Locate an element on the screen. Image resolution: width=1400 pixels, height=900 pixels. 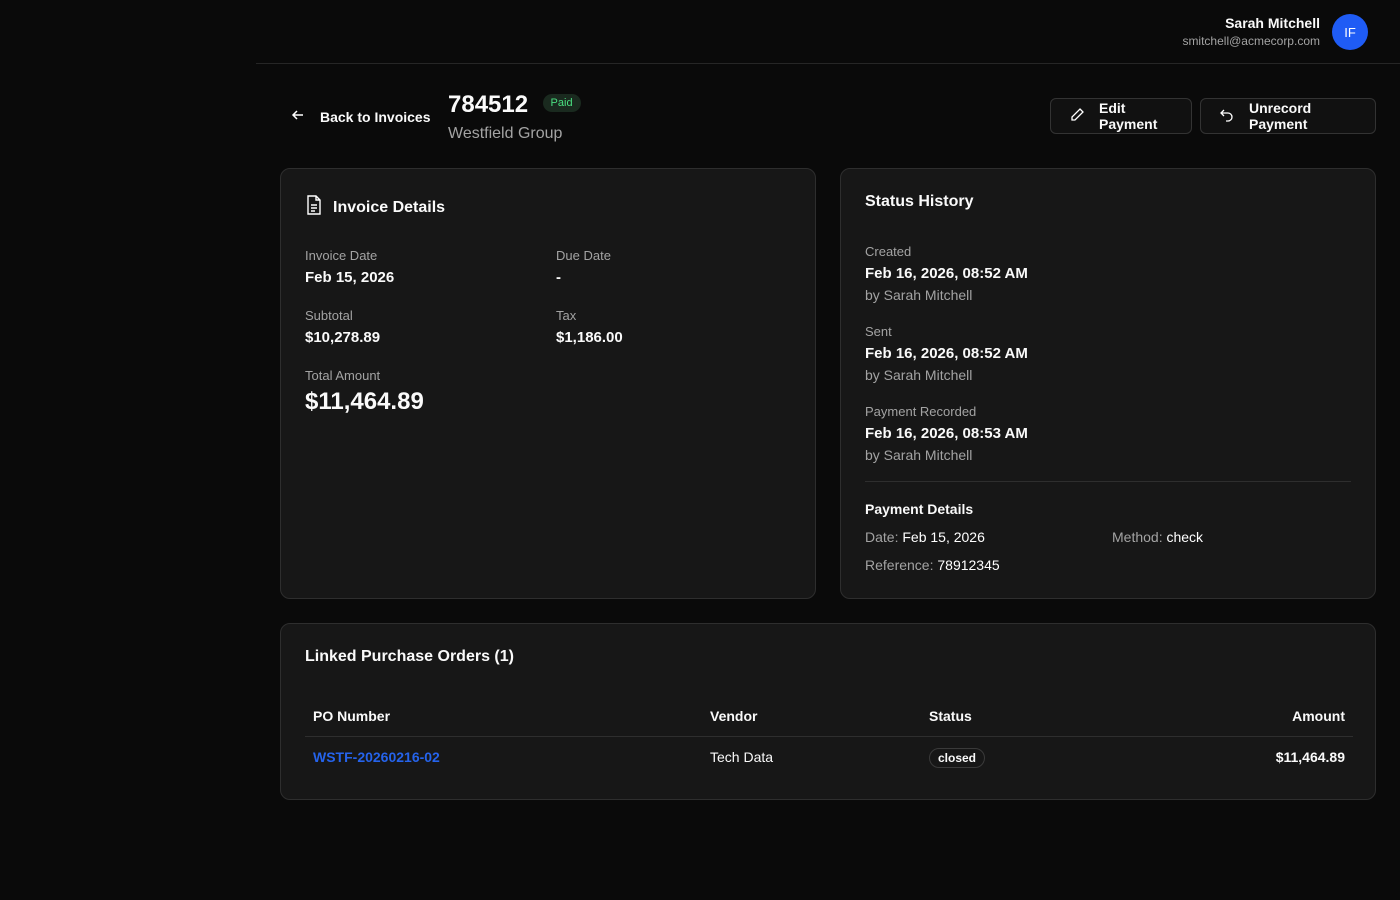
total-label: Total Amount is located at coordinates (343, 375).